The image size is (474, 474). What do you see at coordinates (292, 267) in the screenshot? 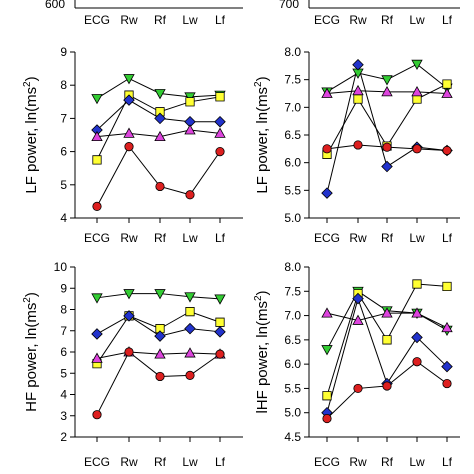
I see `panel-lower-right-ytick-label-7: 8.0` at bounding box center [292, 267].